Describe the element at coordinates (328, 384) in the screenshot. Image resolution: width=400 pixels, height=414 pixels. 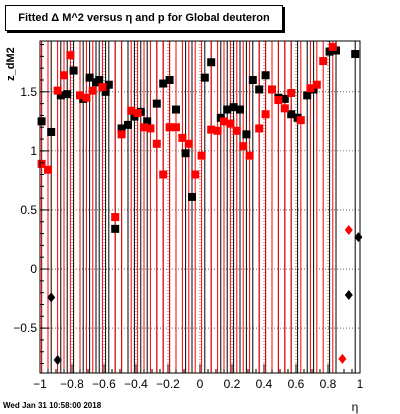
I see `x-tick-label: 0.8` at that location.